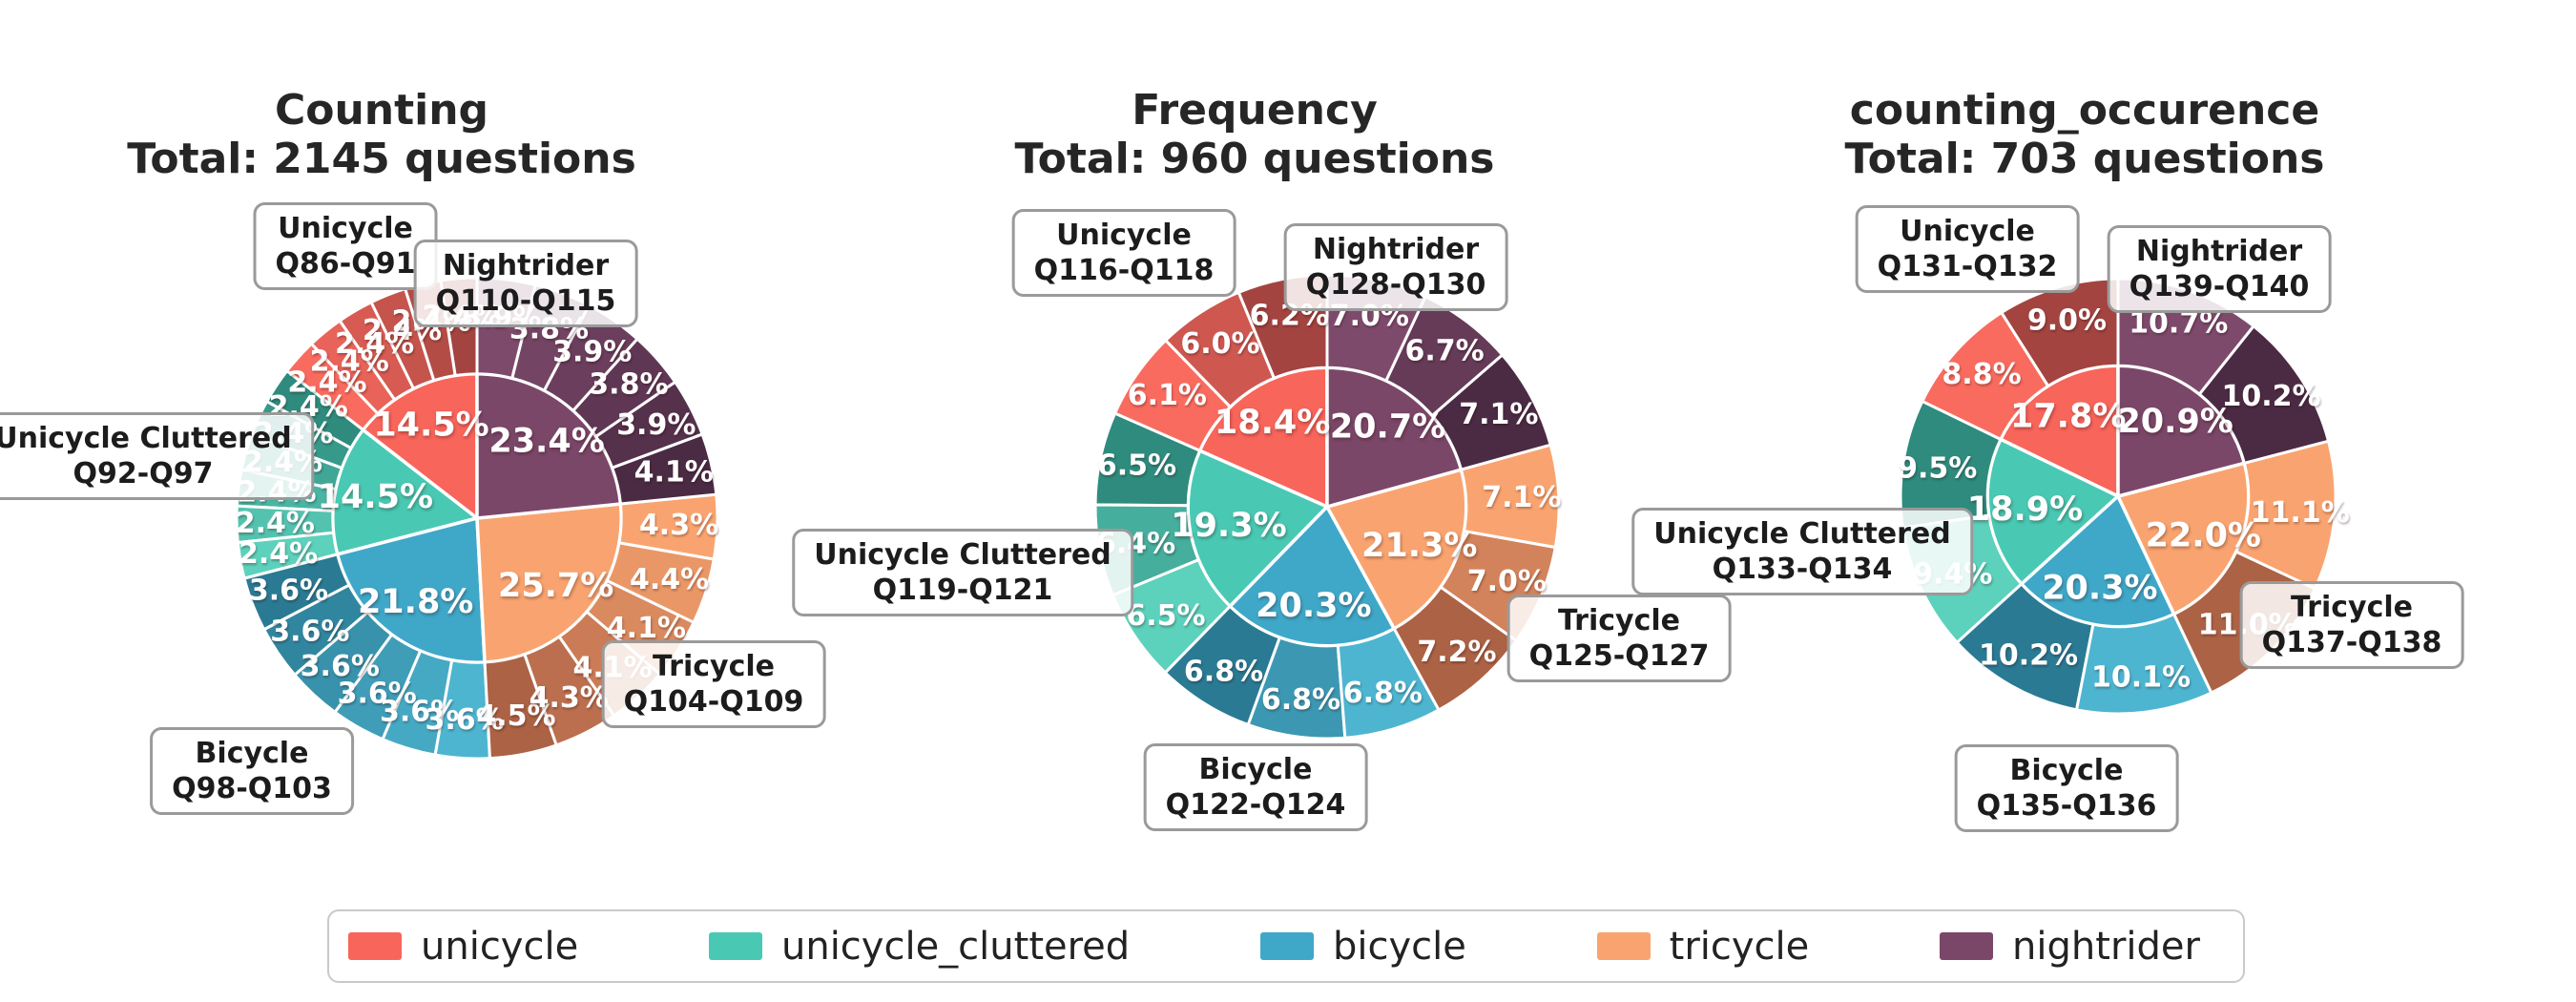  Describe the element at coordinates (2270, 396) in the screenshot. I see `label-nightrider-q0: 10.2%` at that location.